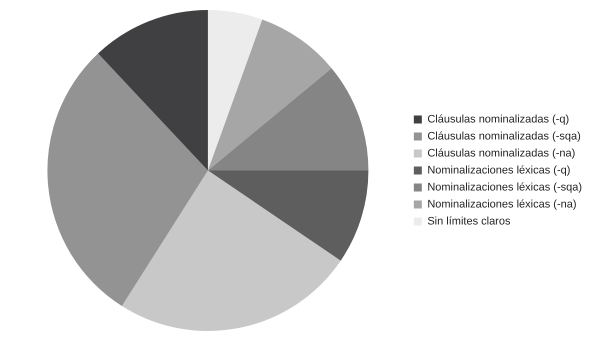  Describe the element at coordinates (504, 188) in the screenshot. I see `legend-label: Nominalizaciones léxicas (-sqa)` at that location.